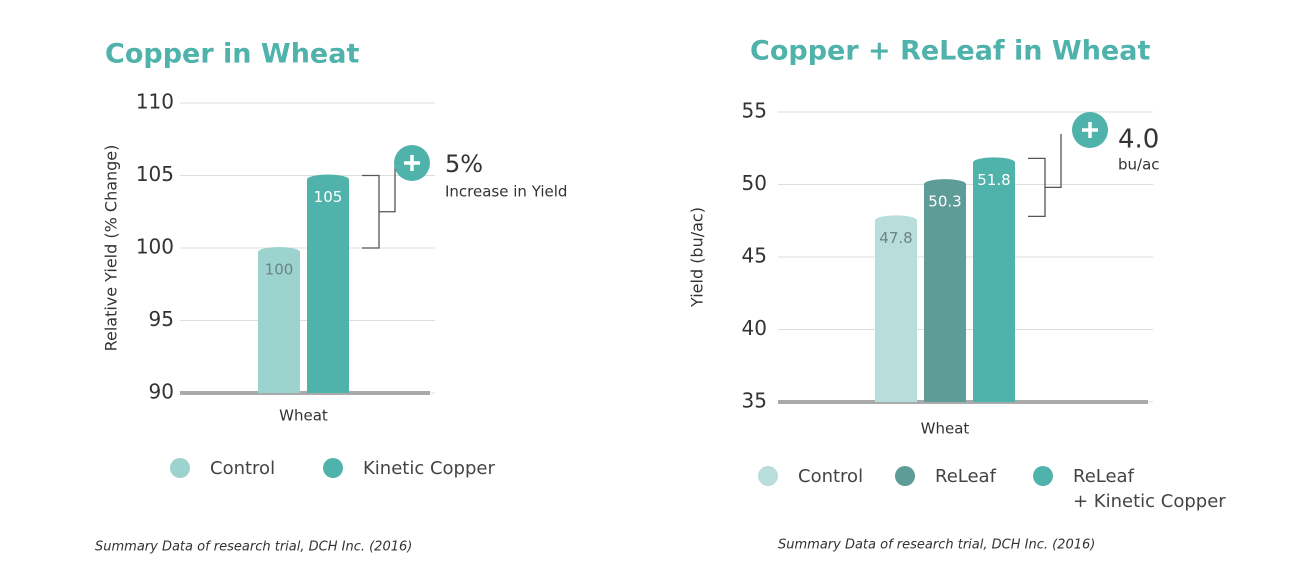  Describe the element at coordinates (754, 328) in the screenshot. I see `y-tick-label: 40` at that location.